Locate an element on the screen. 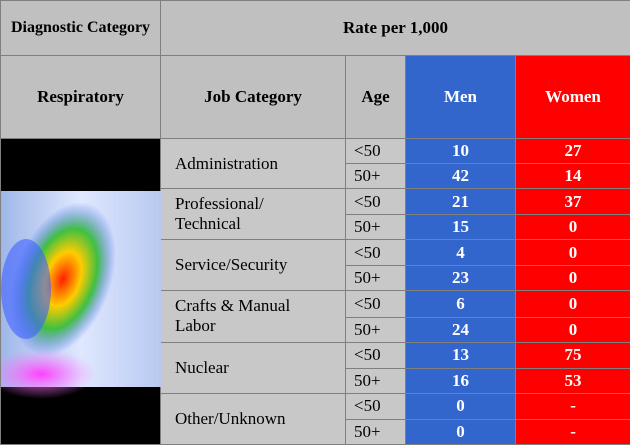 The height and width of the screenshot is (445, 630). job-cell: Administration is located at coordinates (253, 164).